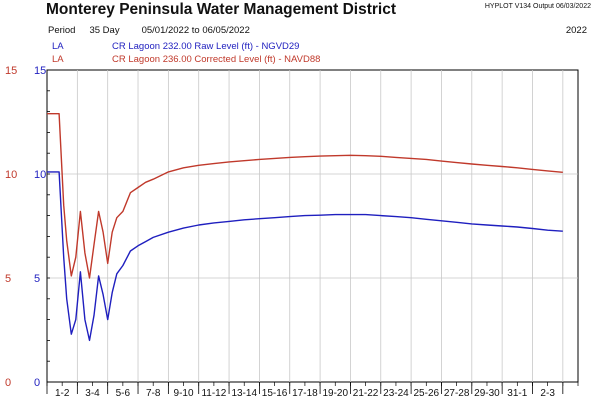 The height and width of the screenshot is (403, 599). Describe the element at coordinates (104, 30) in the screenshot. I see `period-length: 35 Day` at that location.